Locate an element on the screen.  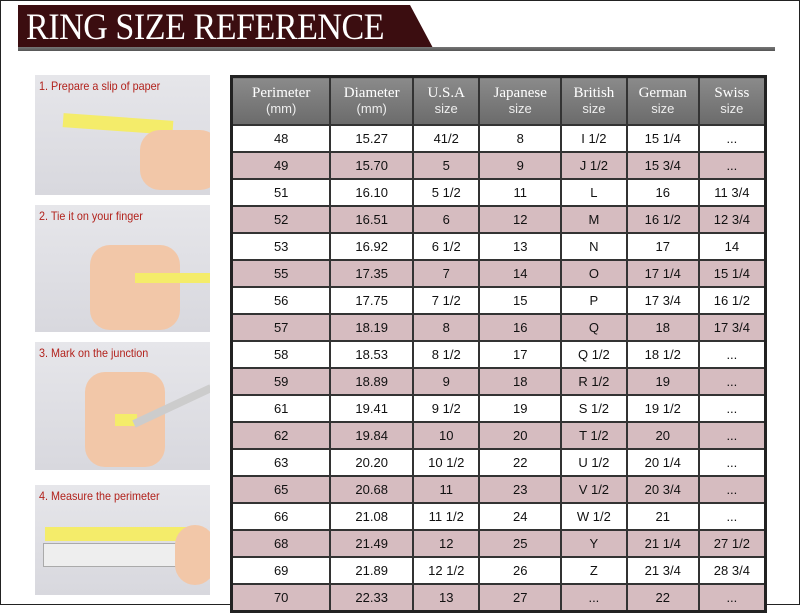
table-cell: 15 is located at coordinates (520, 300).